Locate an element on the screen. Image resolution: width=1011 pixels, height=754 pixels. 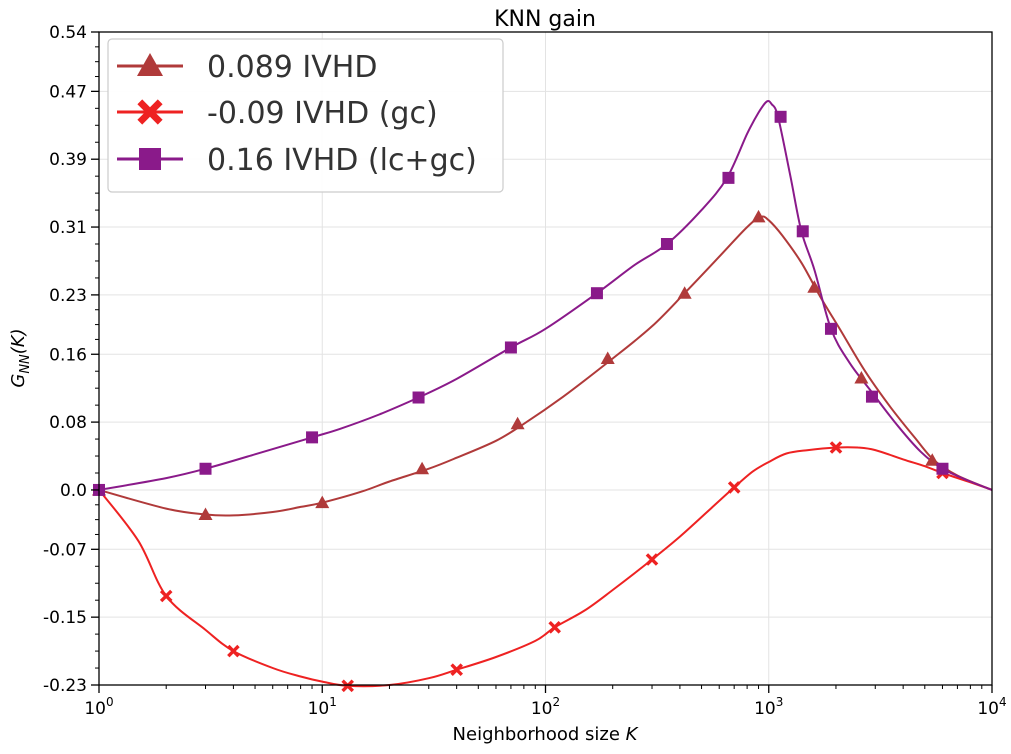
legend-entry-2: 0.16 IVHD (lc+gc) is located at coordinates (297, 160).